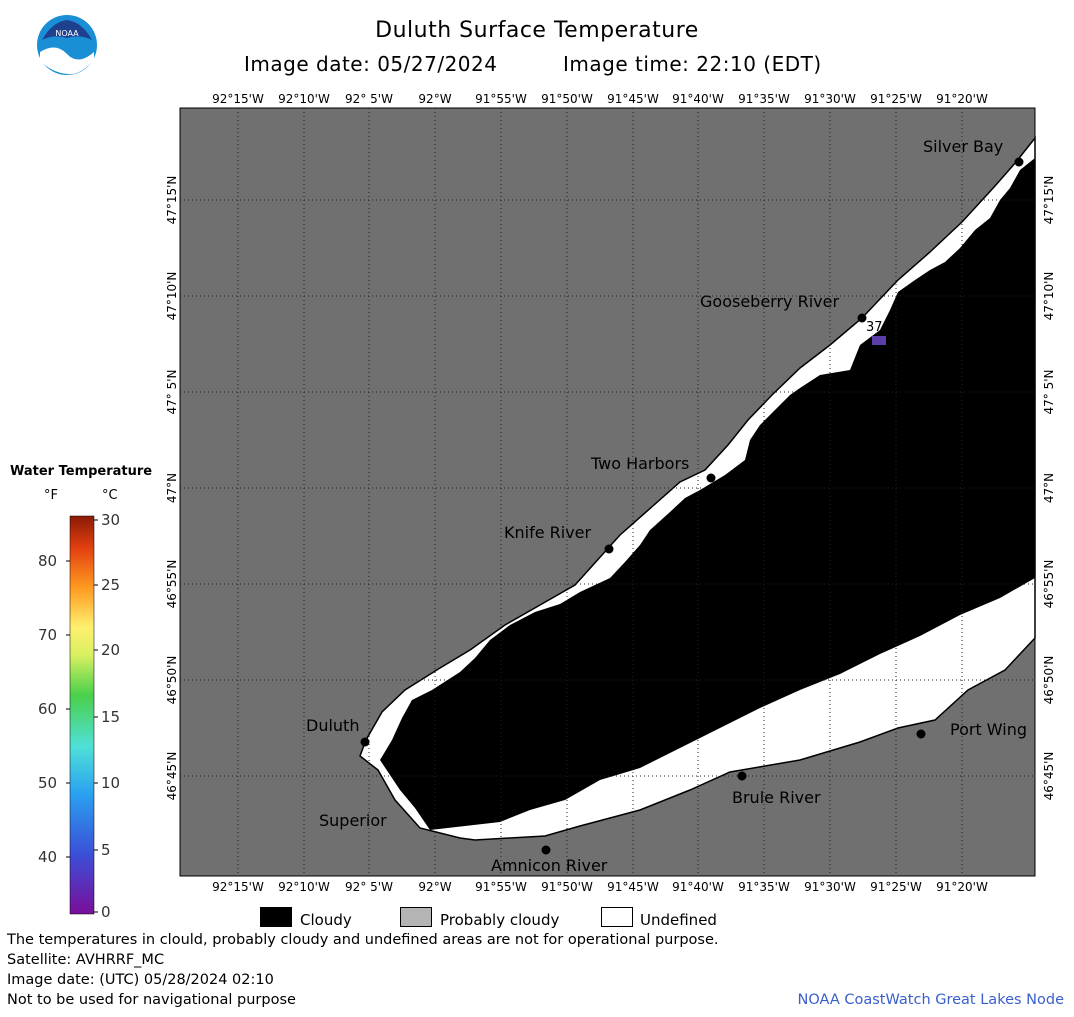 Image resolution: width=1074 pixels, height=1017 pixels. Describe the element at coordinates (371, 64) in the screenshot. I see `image-date: Image date: 05/27/2024` at that location.